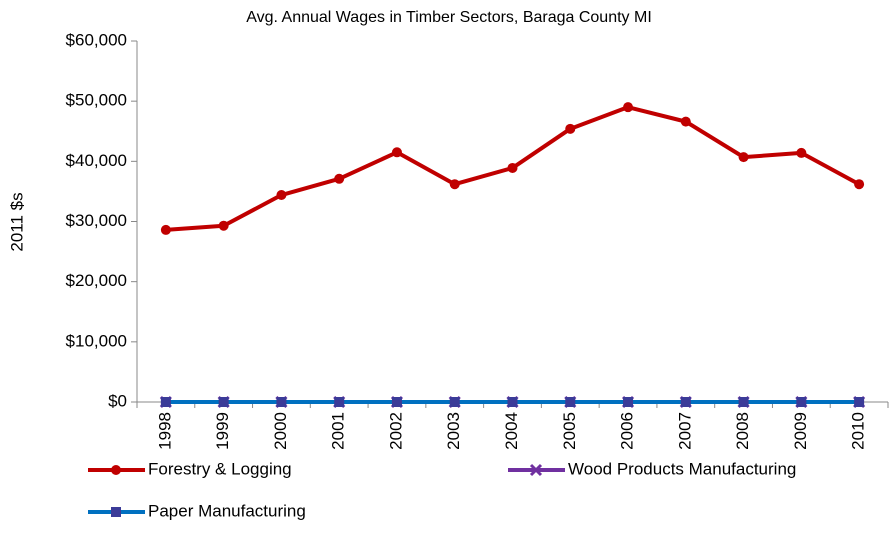 Image resolution: width=891 pixels, height=552 pixels. I want to click on x-tick-label: 1999, so click(222, 431).